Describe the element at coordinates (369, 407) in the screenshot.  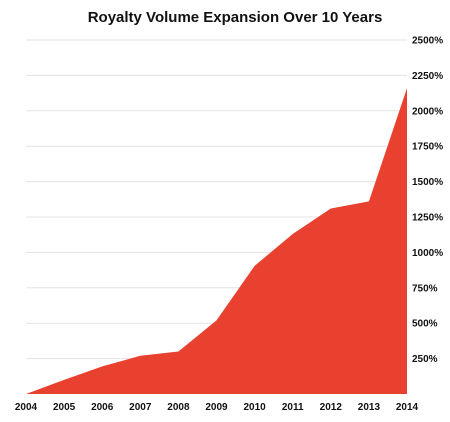
I see `x-tick-label: 2013` at that location.